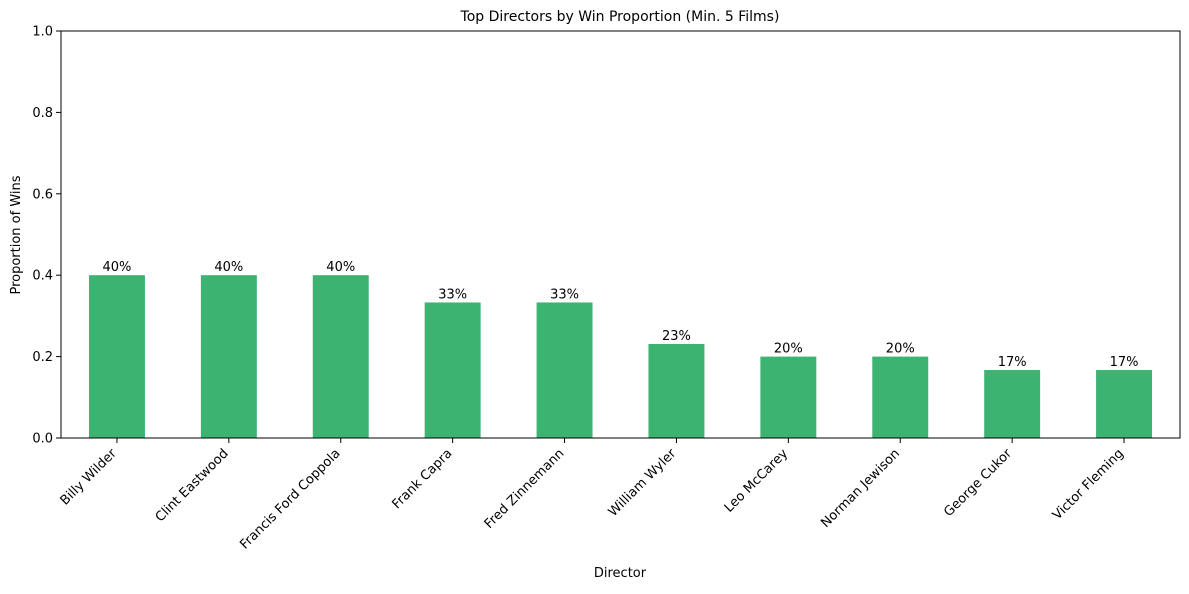 The width and height of the screenshot is (1189, 594). What do you see at coordinates (643, 483) in the screenshot?
I see `x-tick-label: William Wyler` at bounding box center [643, 483].